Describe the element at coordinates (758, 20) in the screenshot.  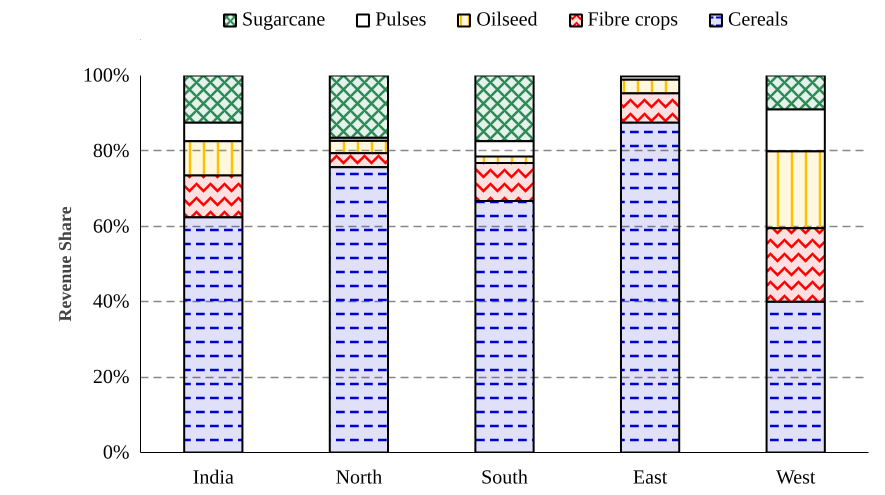
I see `legend-label: Cereals` at that location.